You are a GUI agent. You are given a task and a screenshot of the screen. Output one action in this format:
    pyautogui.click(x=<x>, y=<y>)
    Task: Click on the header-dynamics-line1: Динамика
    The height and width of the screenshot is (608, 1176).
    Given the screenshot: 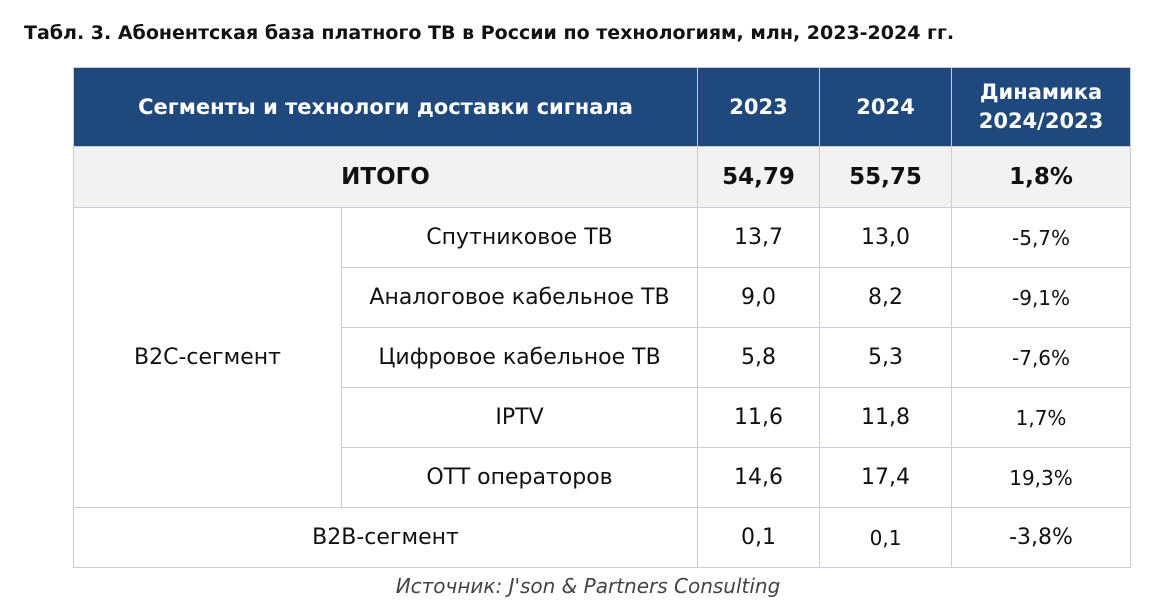 What is the action you would take?
    pyautogui.click(x=1041, y=92)
    